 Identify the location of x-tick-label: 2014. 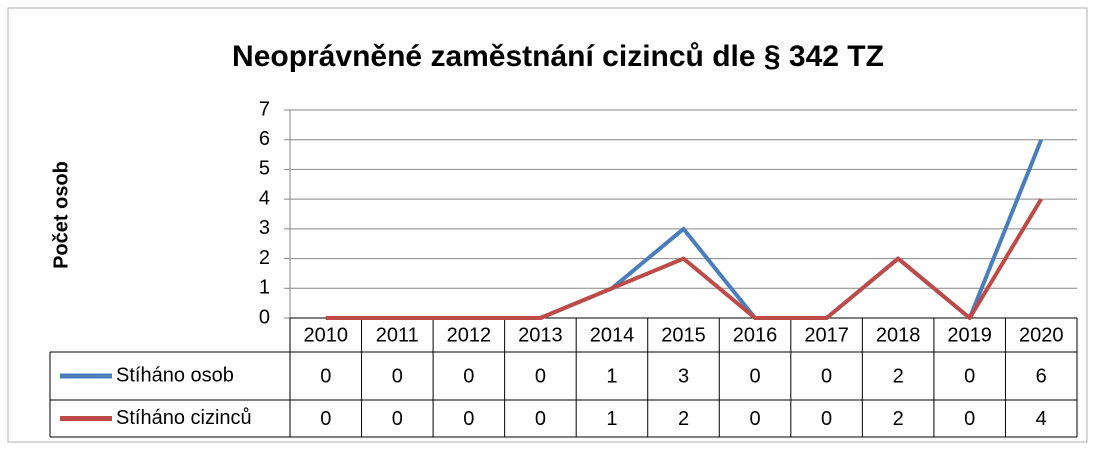
(612, 335).